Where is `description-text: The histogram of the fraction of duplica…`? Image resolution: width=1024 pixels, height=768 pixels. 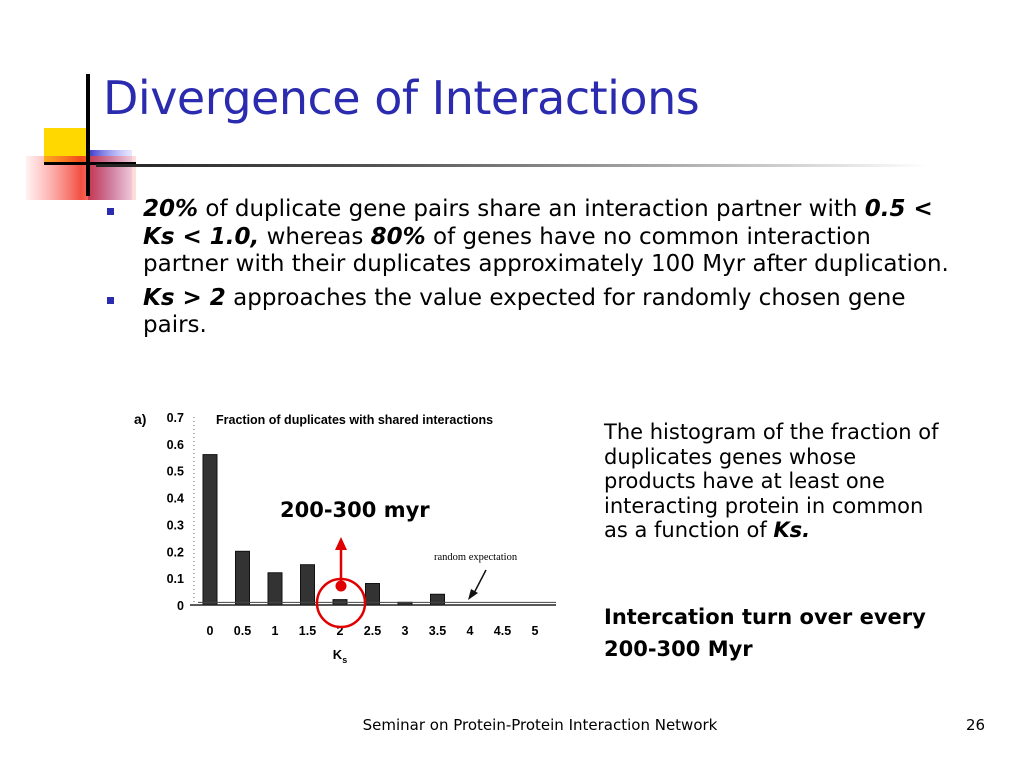
description-text: The histogram of the fraction of duplica… is located at coordinates (771, 481).